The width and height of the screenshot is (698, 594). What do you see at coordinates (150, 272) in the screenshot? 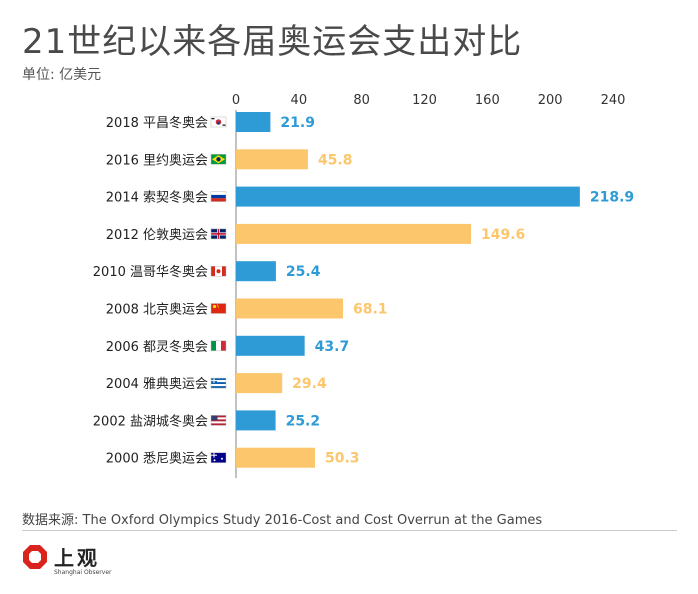
I see `category-label: 2010 温哥华冬奥会` at bounding box center [150, 272].